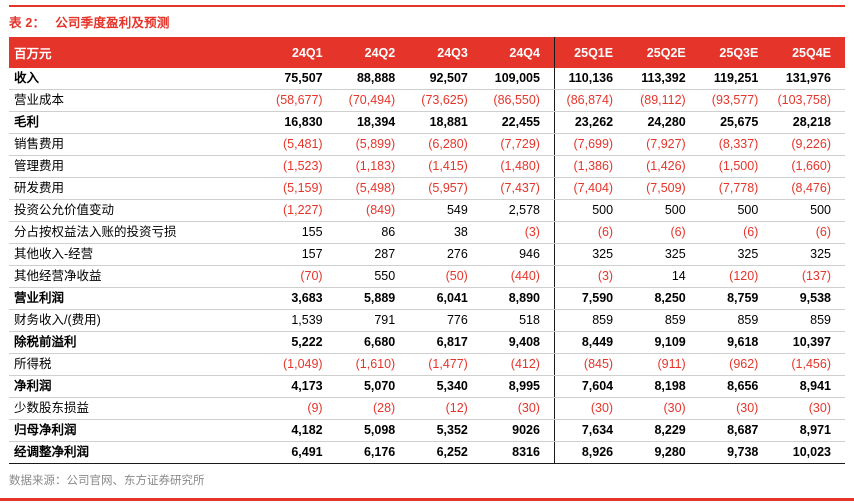 The height and width of the screenshot is (503, 854). I want to click on value-cell: 14, so click(663, 276).